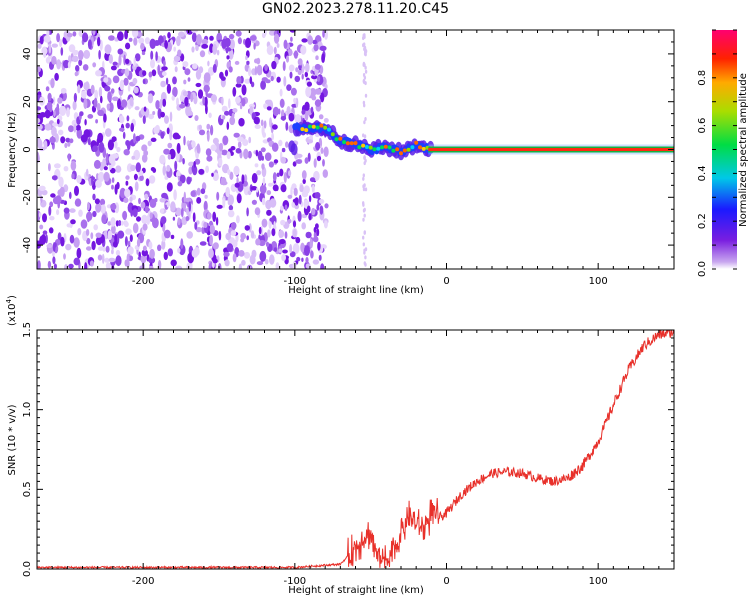 The height and width of the screenshot is (600, 750). What do you see at coordinates (143, 581) in the screenshot?
I see `x-tick-label: -200` at bounding box center [143, 581].